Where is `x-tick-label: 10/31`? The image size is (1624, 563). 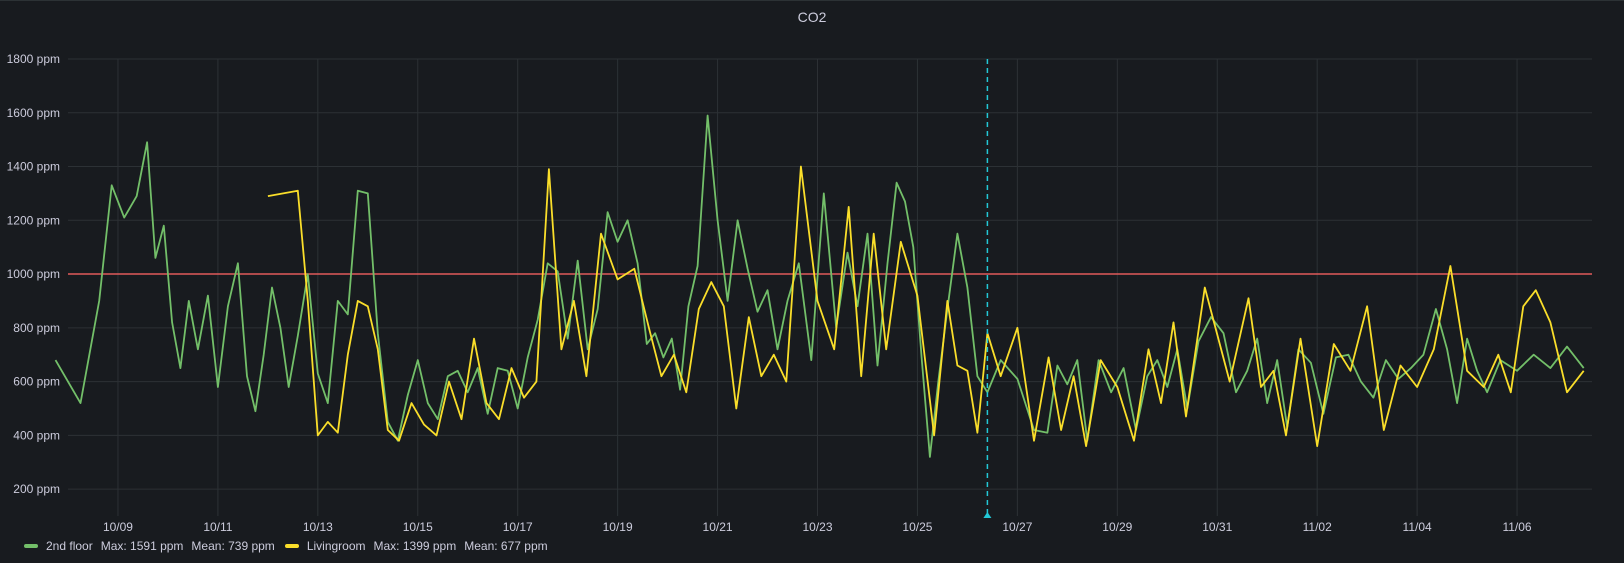
x-tick-label: 10/31 is located at coordinates (1217, 525).